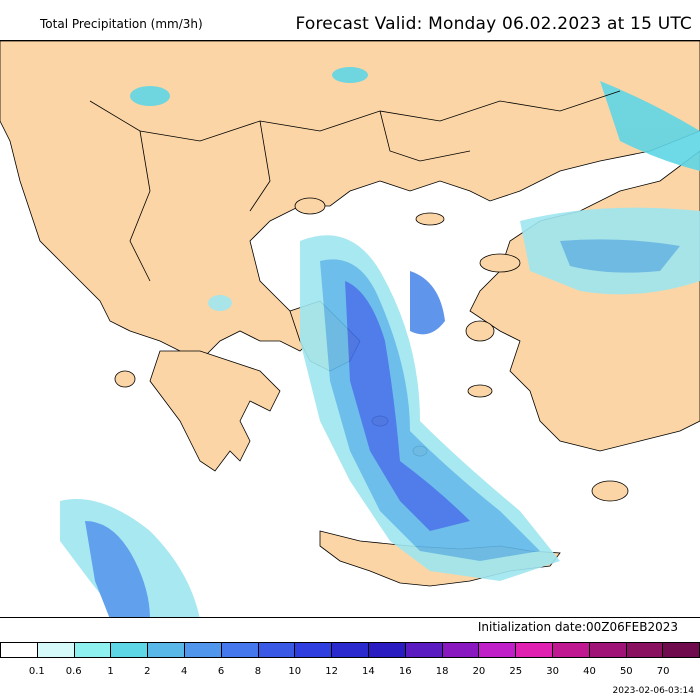  What do you see at coordinates (405, 671) in the screenshot?
I see `colorbar-tick-label: 16` at bounding box center [405, 671].